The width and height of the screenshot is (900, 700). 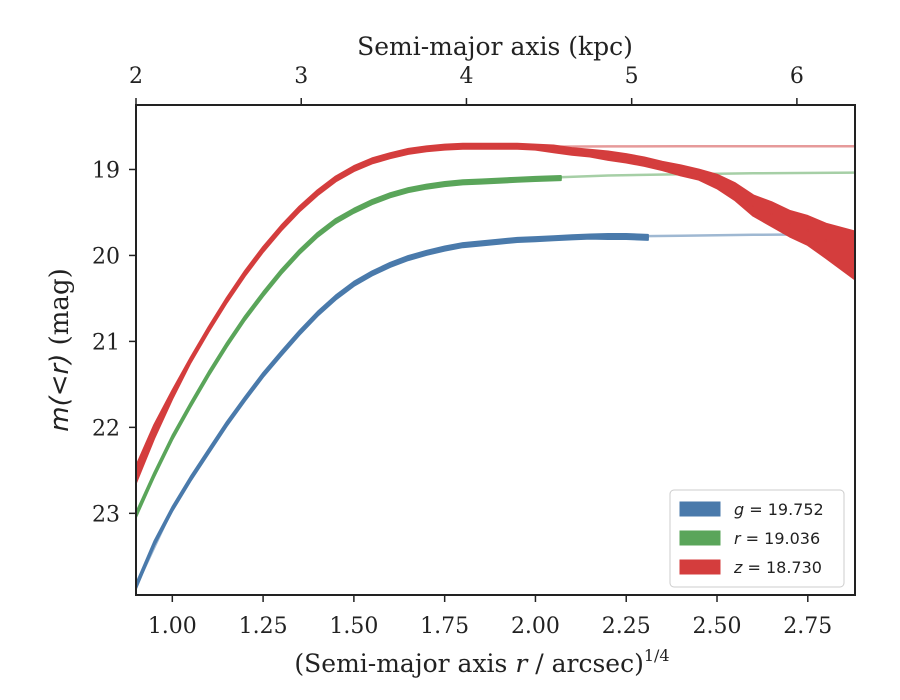 What do you see at coordinates (106, 514) in the screenshot?
I see `y-tick-label: 23` at bounding box center [106, 514].